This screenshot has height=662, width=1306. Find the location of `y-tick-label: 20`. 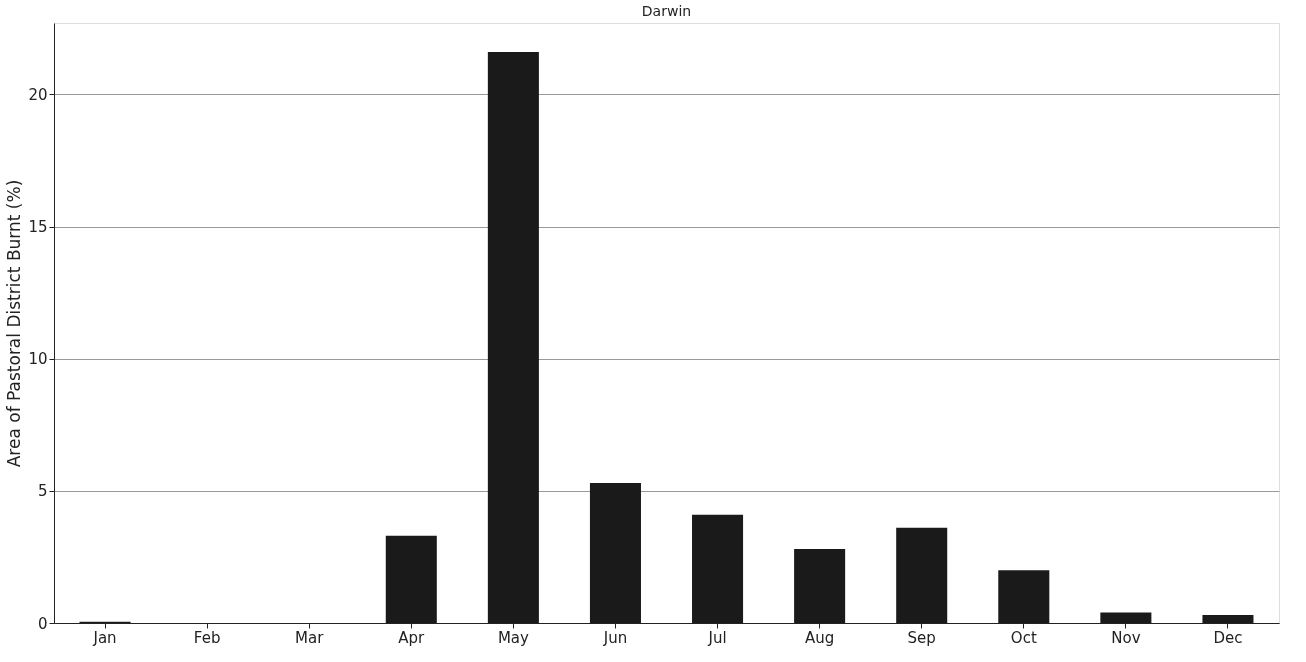

y-tick-label: 20 is located at coordinates (38, 94).